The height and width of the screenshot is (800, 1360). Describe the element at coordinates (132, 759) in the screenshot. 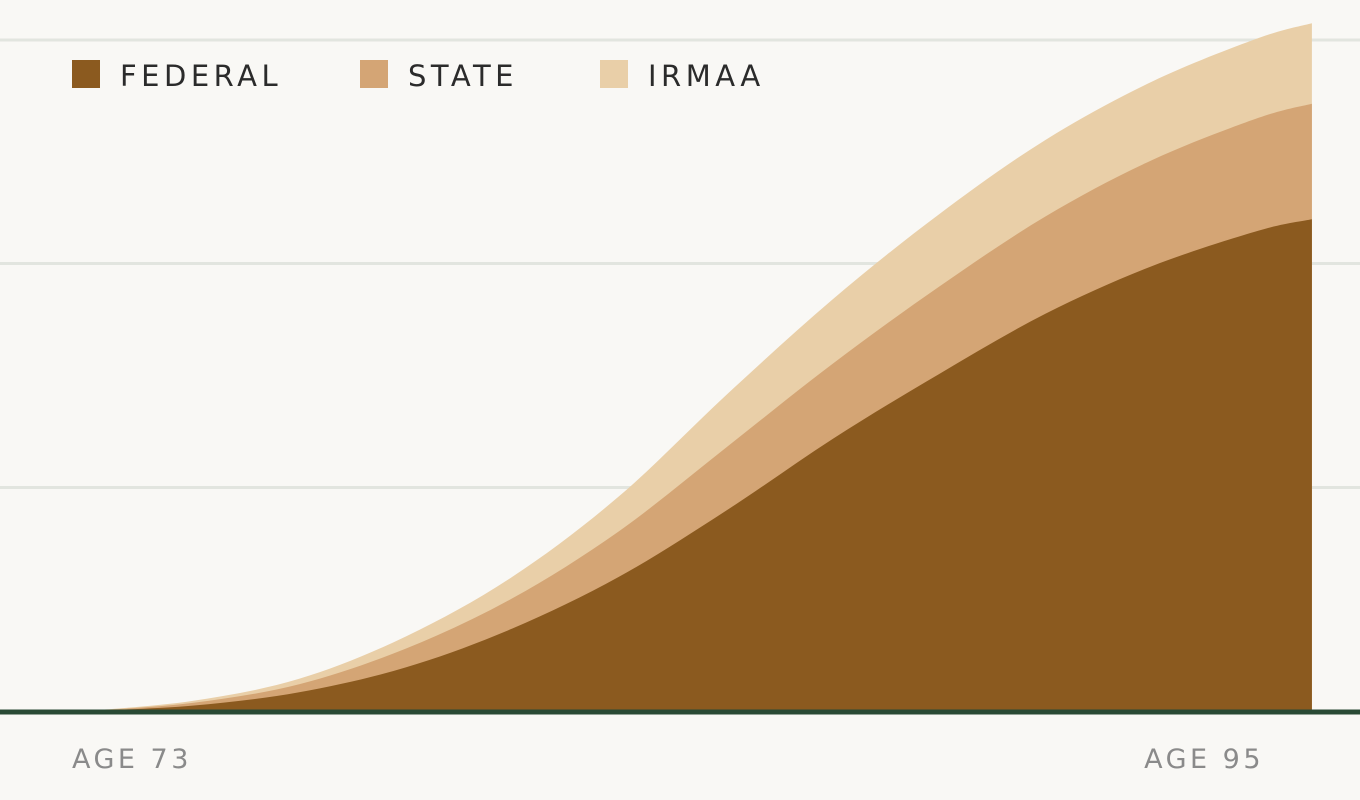

I see `x-tick-label-73: AGE 73` at that location.